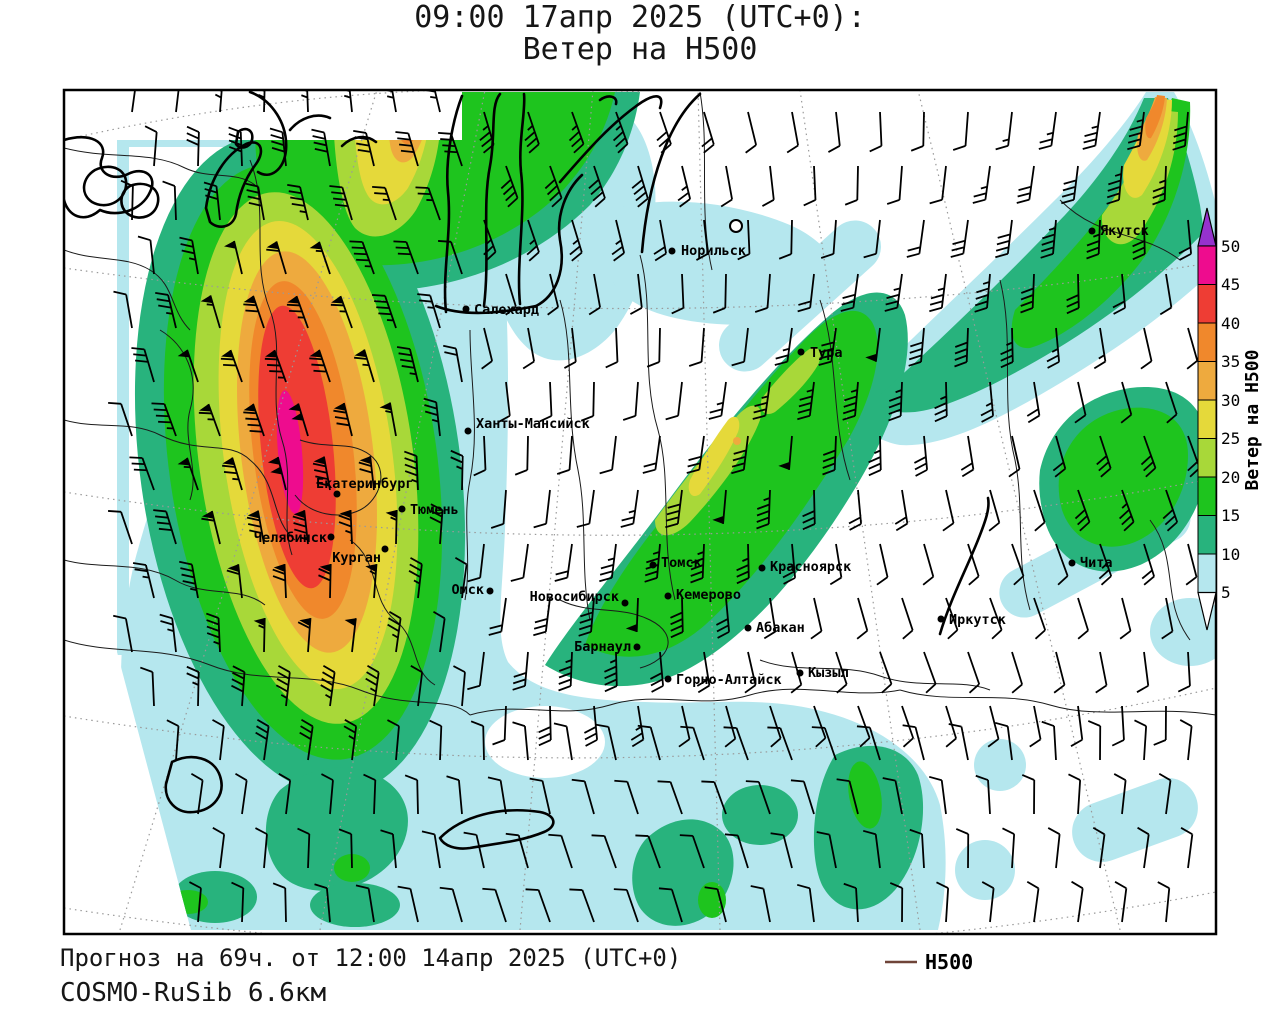 The image size is (1280, 1024). I want to click on city-marker-kemerovo: Кемерово, so click(702, 595).